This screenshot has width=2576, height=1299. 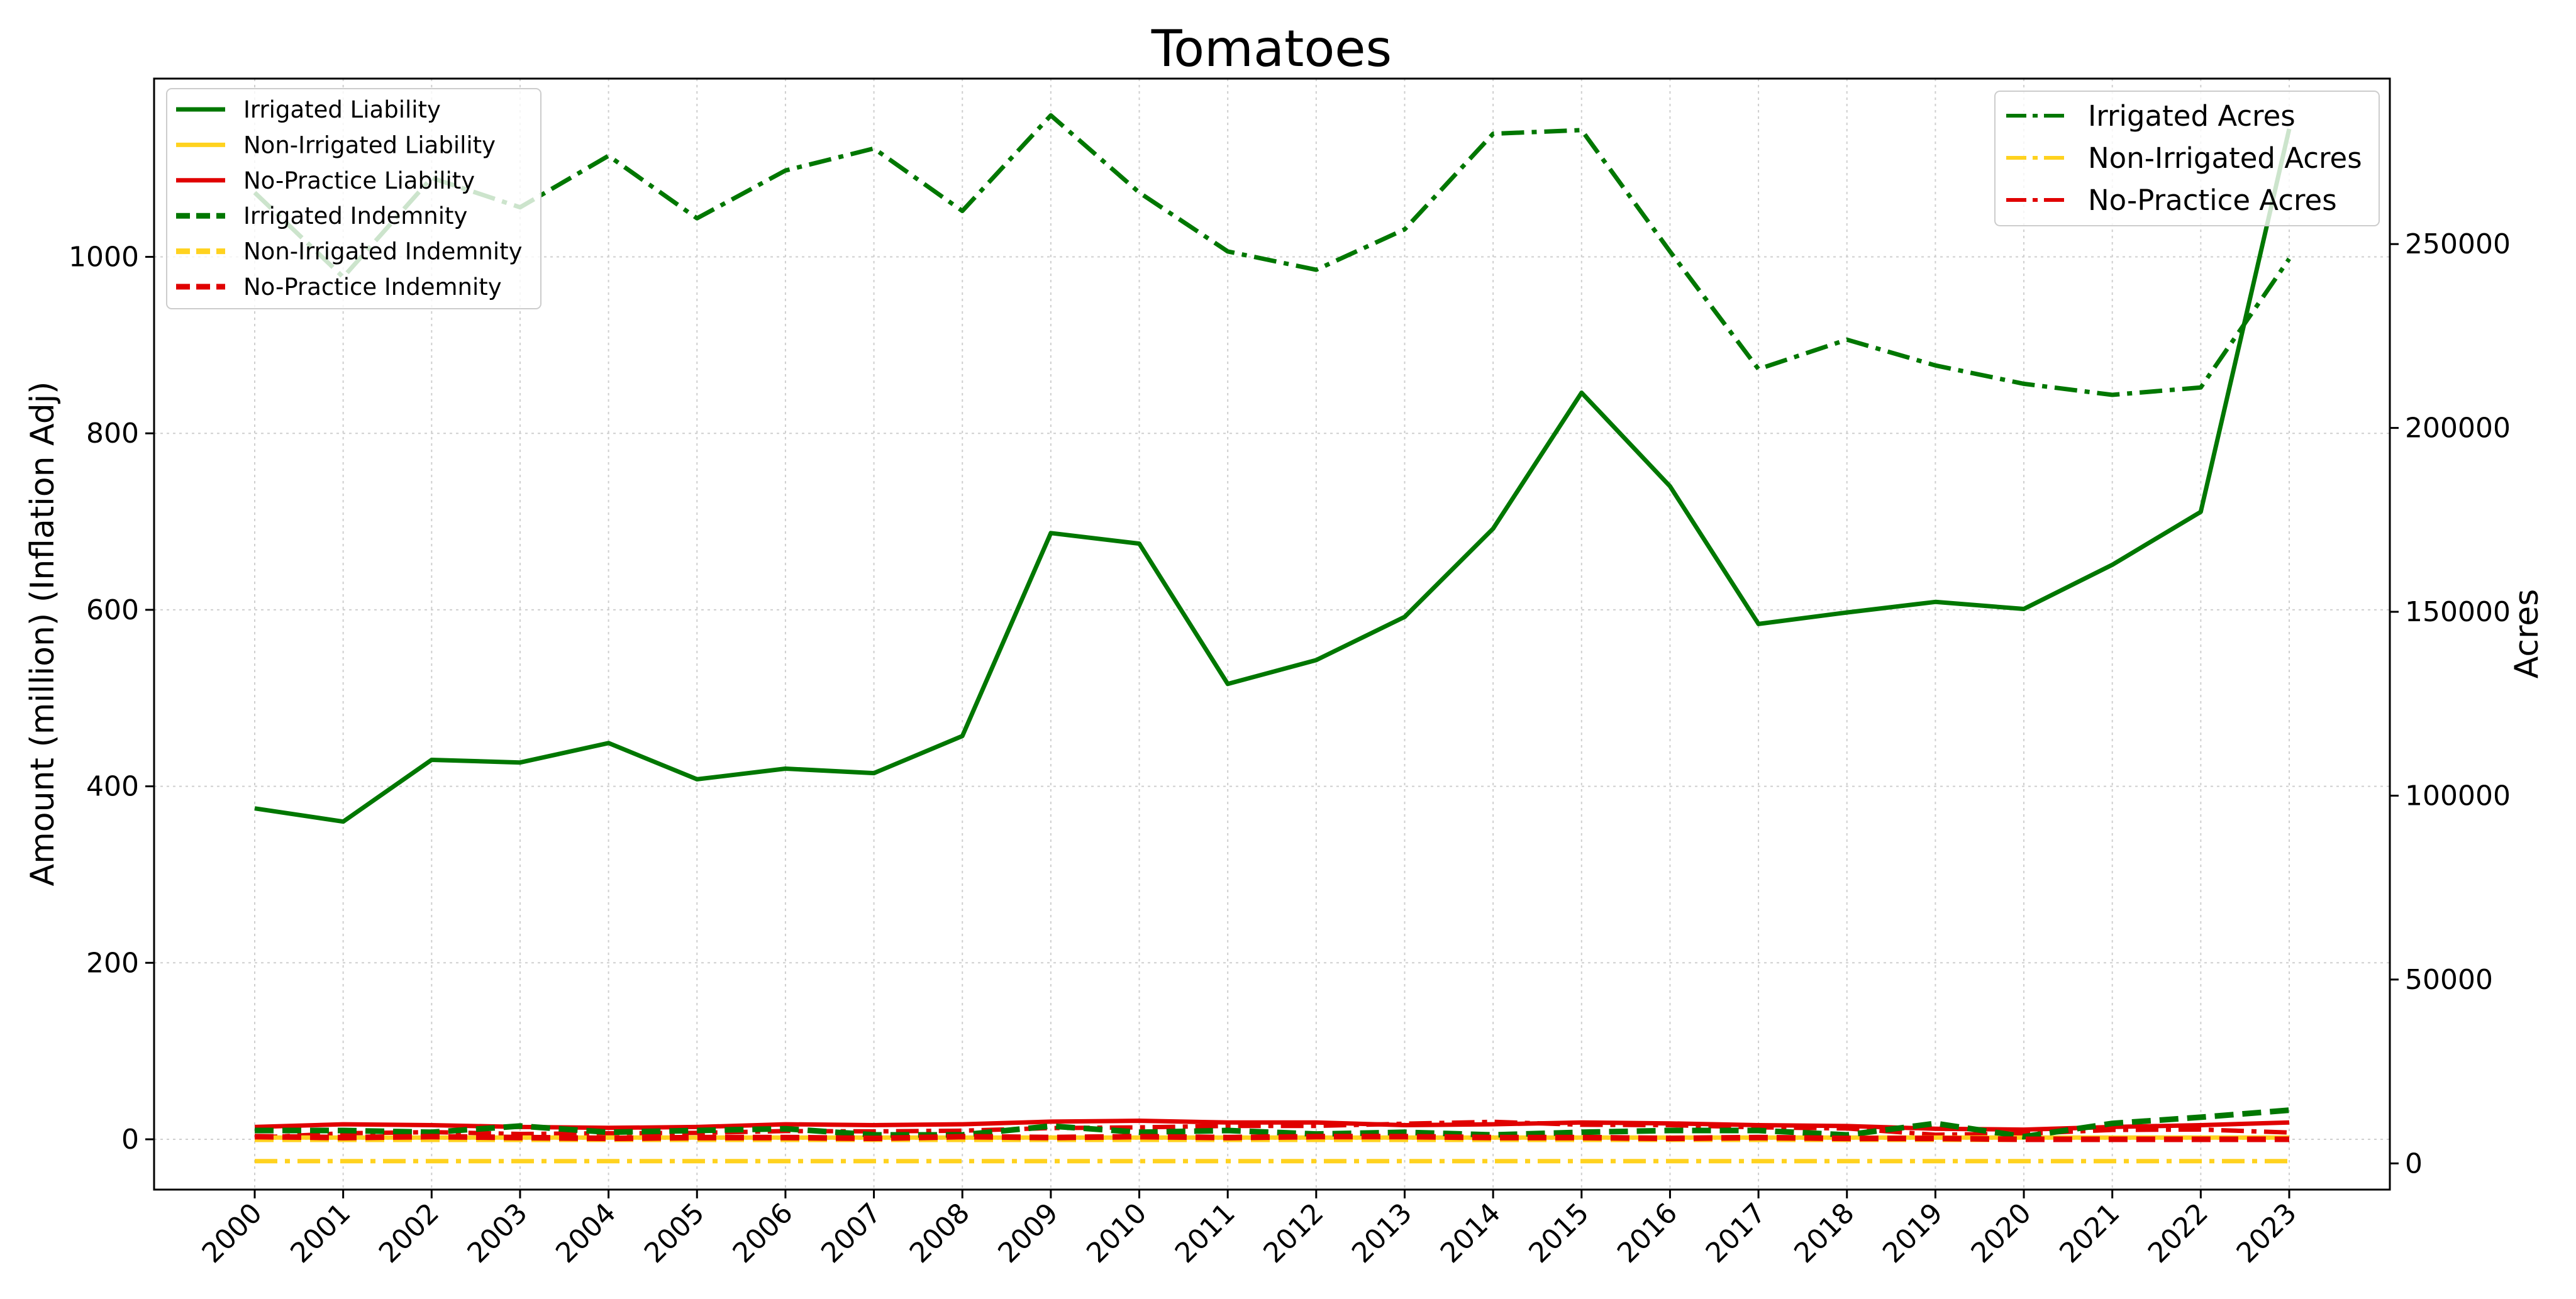 I want to click on legend-right-box, so click(x=2187, y=158).